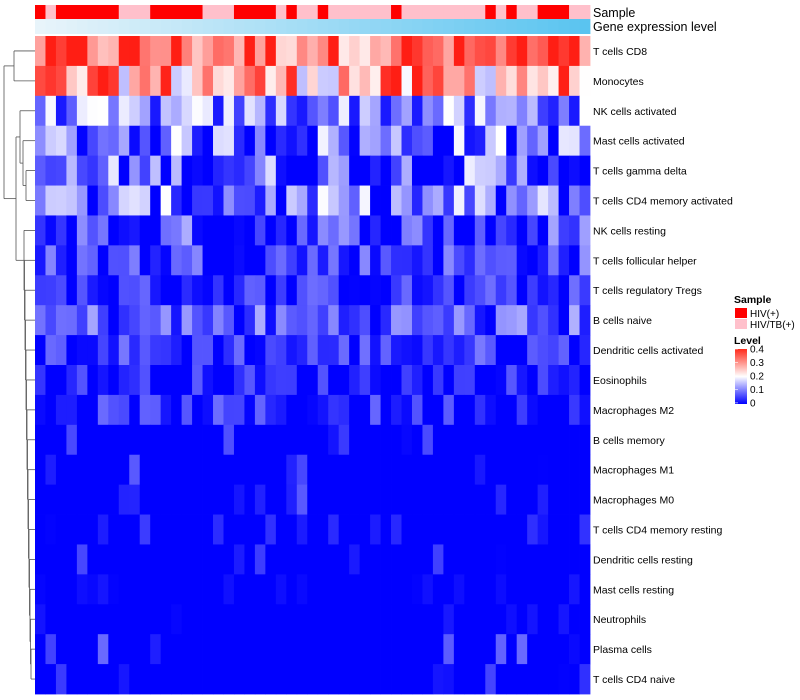 The image size is (800, 700). What do you see at coordinates (663, 202) in the screenshot?
I see `row-label: T cells CD4 memory activated` at bounding box center [663, 202].